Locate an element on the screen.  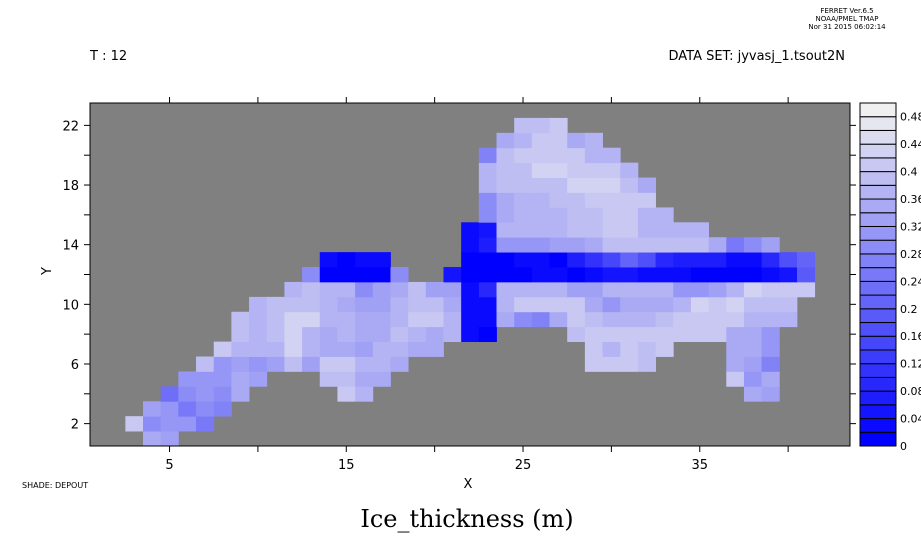
y-tick-label: 2 is located at coordinates (75, 425).